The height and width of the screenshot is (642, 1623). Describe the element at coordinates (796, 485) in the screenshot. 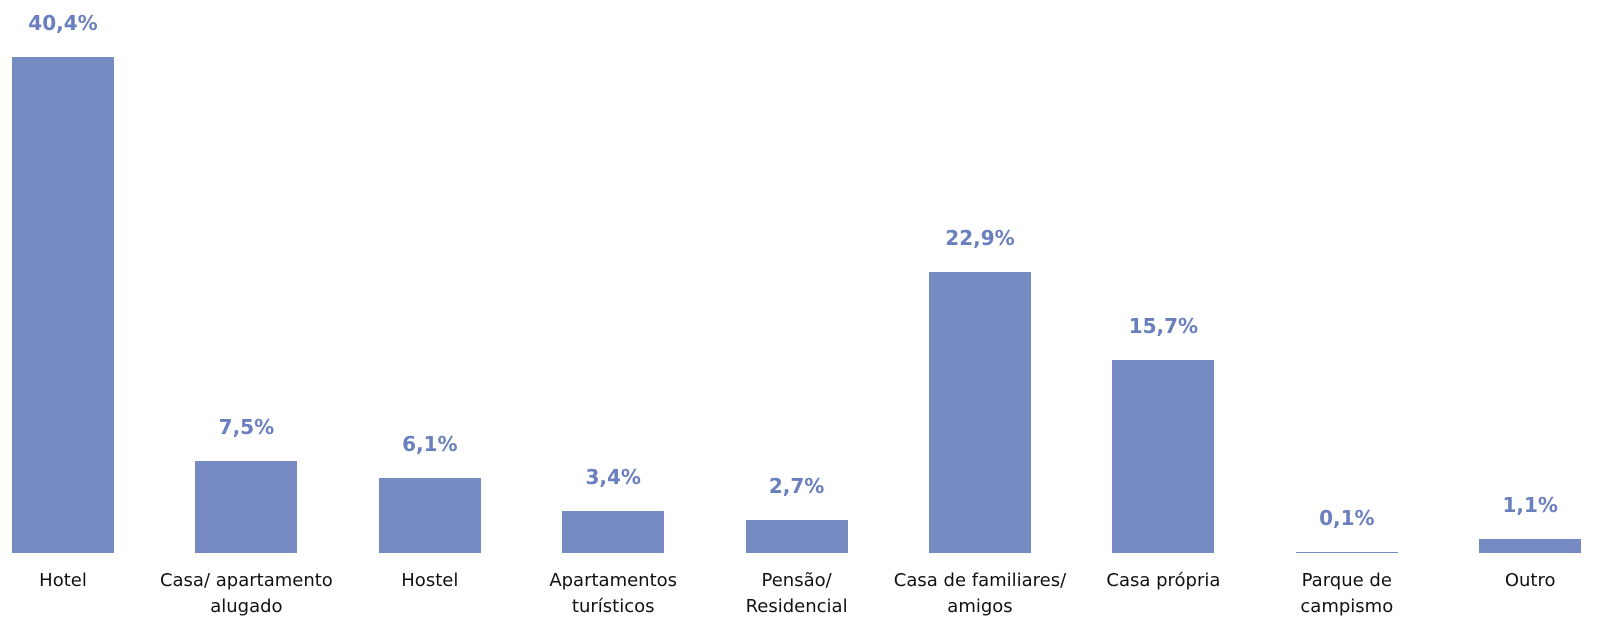

I see `value-label: 2,7%` at that location.